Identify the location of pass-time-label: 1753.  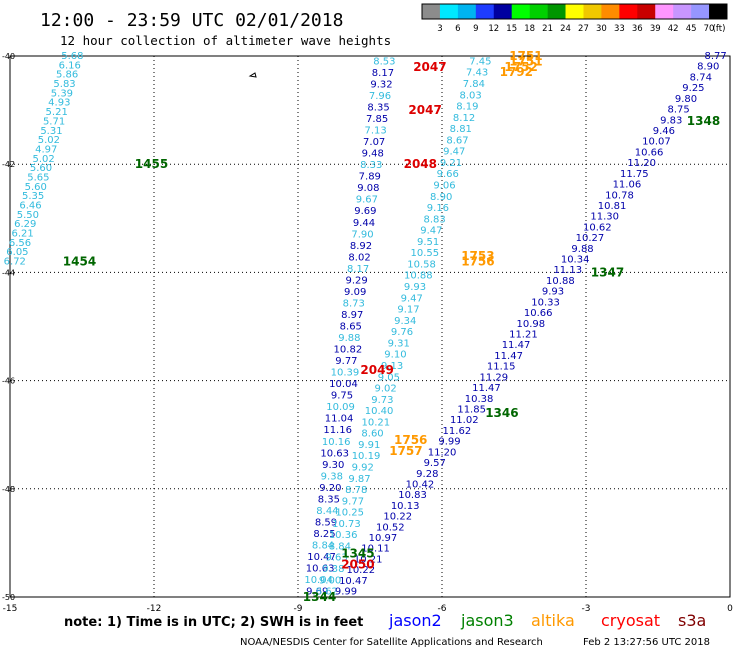
(477, 256).